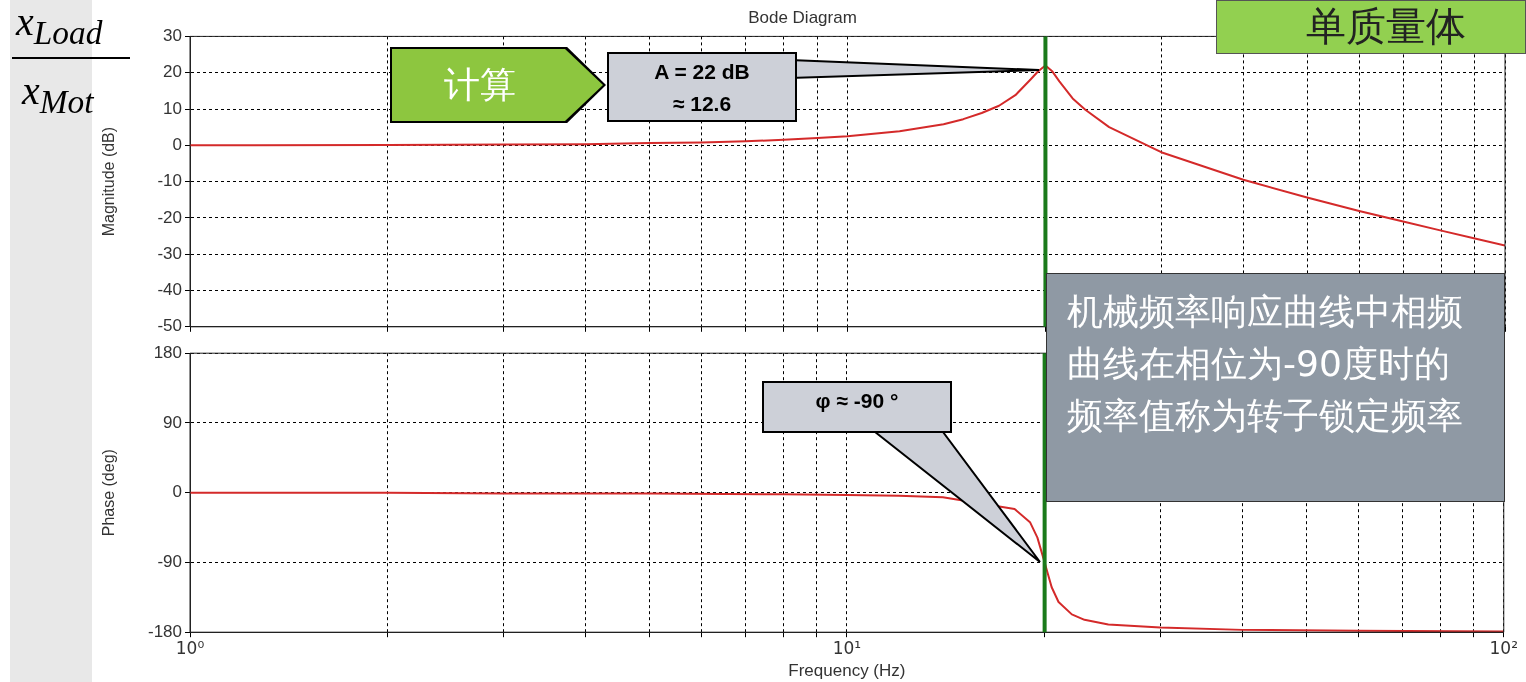 This screenshot has height=682, width=1526. What do you see at coordinates (1371, 27) in the screenshot?
I see `label-box: 单质量体` at bounding box center [1371, 27].